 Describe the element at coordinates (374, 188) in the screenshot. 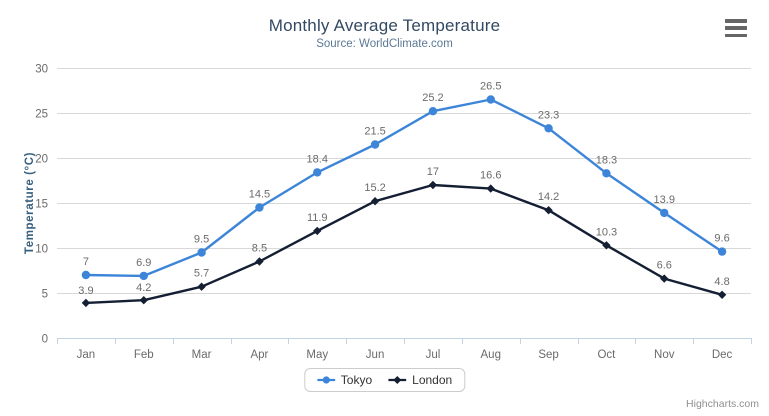

I see `data-label: 15.2` at that location.